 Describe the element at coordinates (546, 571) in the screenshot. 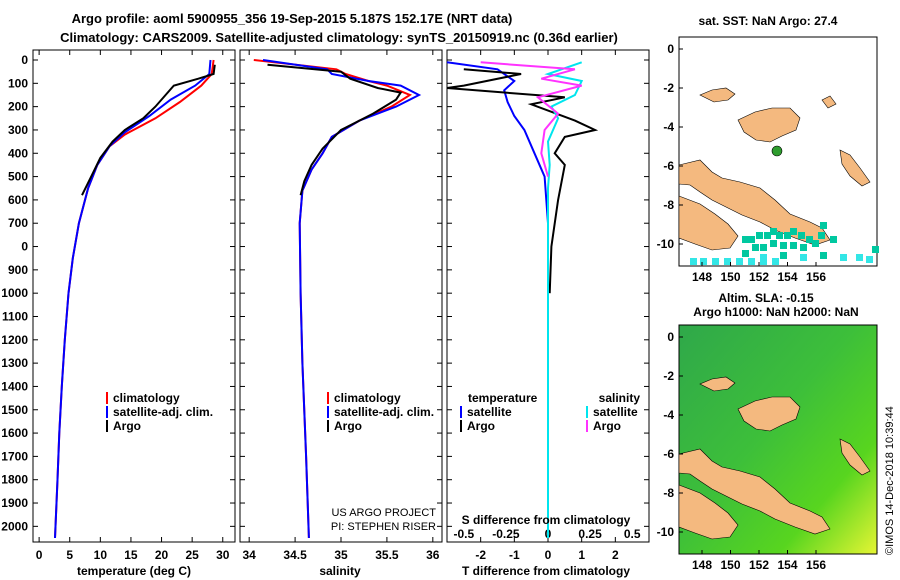

I see `difference-xlabel: T difference from climatology` at that location.